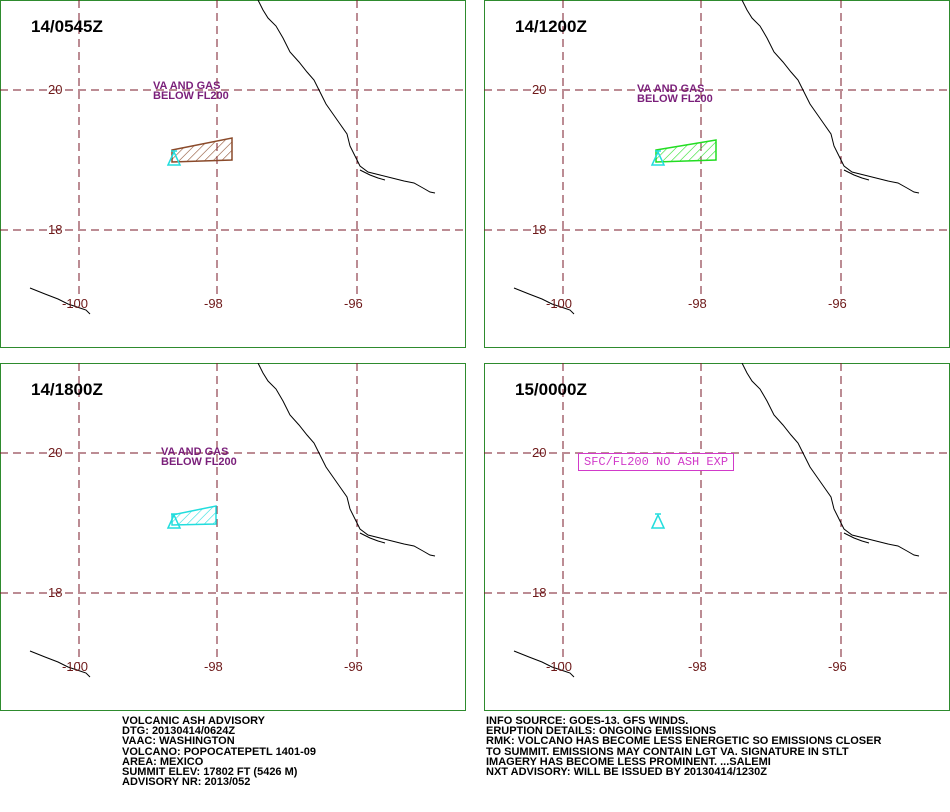  What do you see at coordinates (551, 26) in the screenshot?
I see `valid-time: 14/1200Z` at bounding box center [551, 26].